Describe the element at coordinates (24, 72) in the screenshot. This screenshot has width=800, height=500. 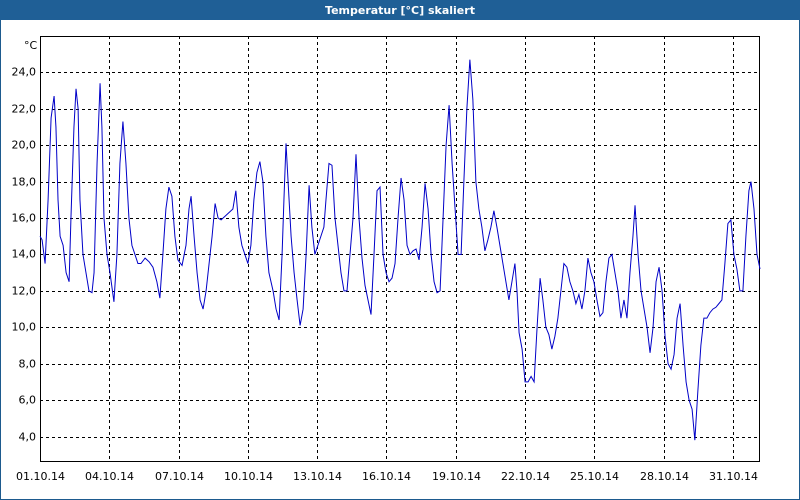
I see `y-tick-label: 24,0` at that location.